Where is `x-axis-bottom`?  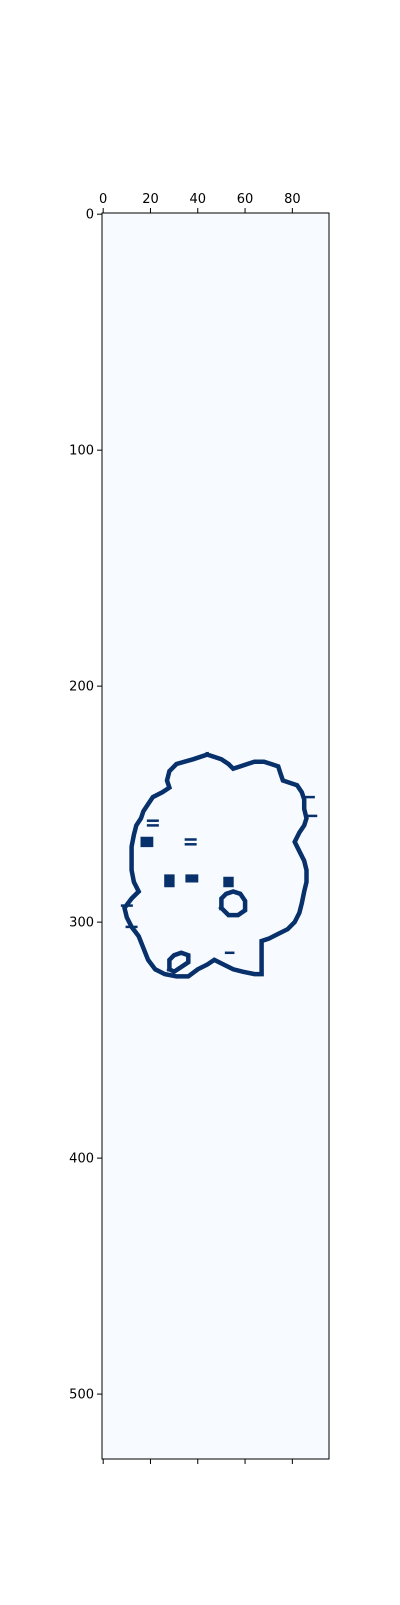
x-axis-bottom is located at coordinates (197, 1461).